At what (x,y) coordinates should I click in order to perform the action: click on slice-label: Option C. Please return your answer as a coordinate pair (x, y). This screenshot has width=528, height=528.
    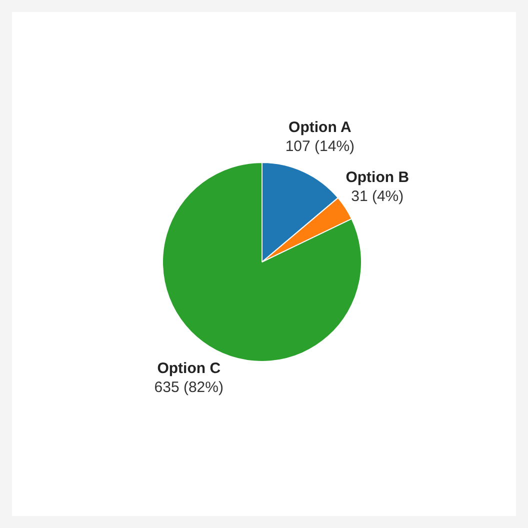
    Looking at the image, I should click on (189, 369).